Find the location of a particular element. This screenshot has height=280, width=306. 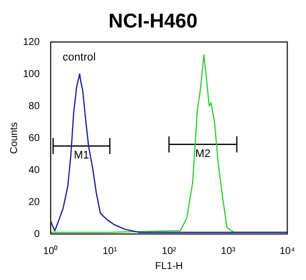

y-tick-label: 0 is located at coordinates (37, 234).